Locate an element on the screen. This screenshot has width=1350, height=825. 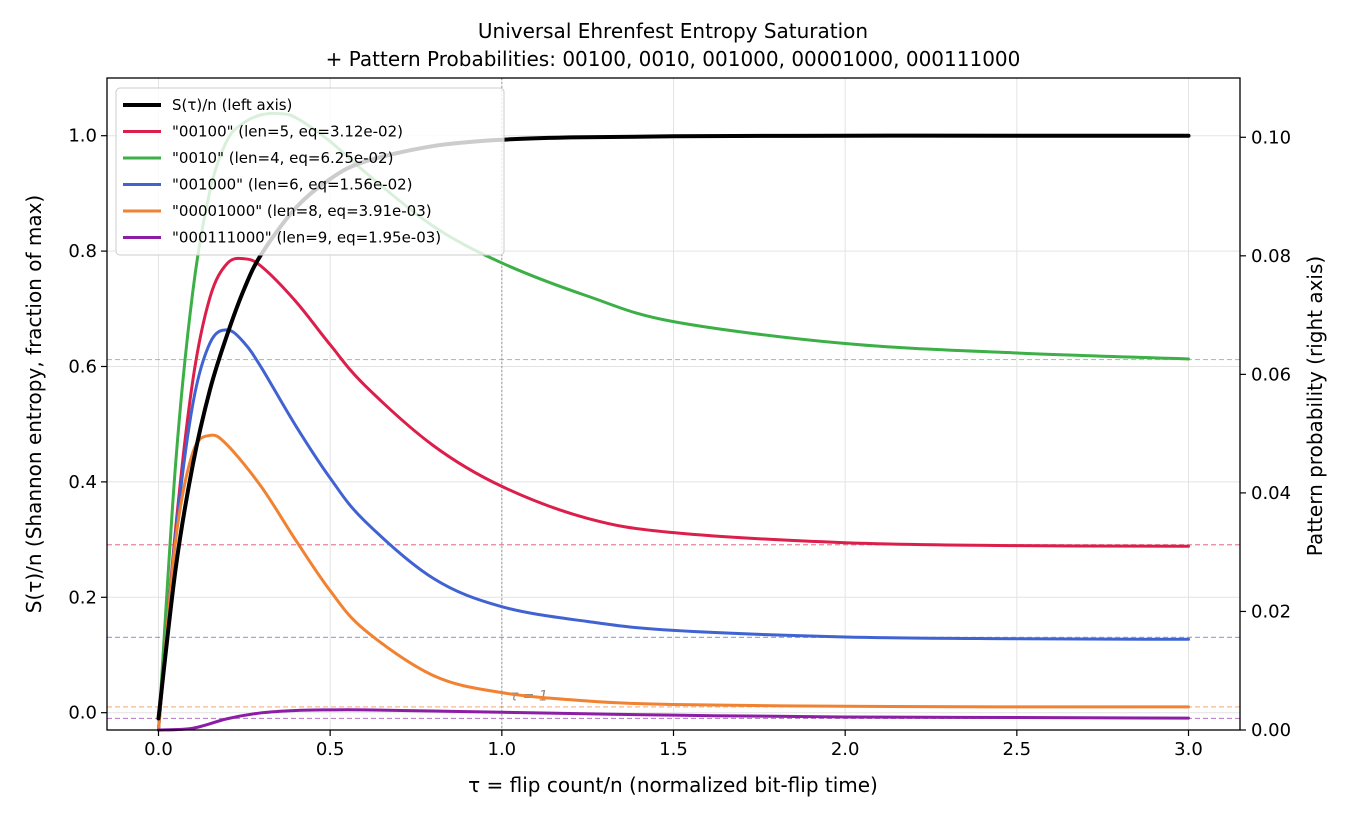
right-tick-label: 0.06 is located at coordinates (1271, 374).